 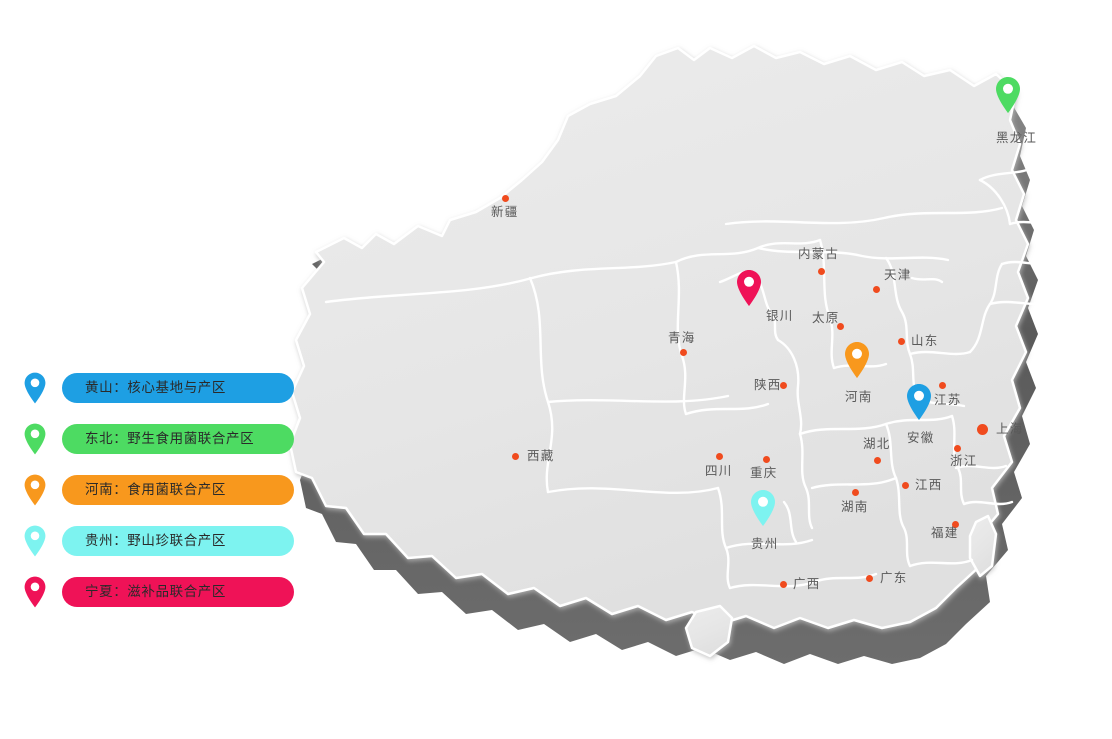 I want to click on legend-item-label: 东北：野生食用菌联合产区, so click(x=170, y=439).